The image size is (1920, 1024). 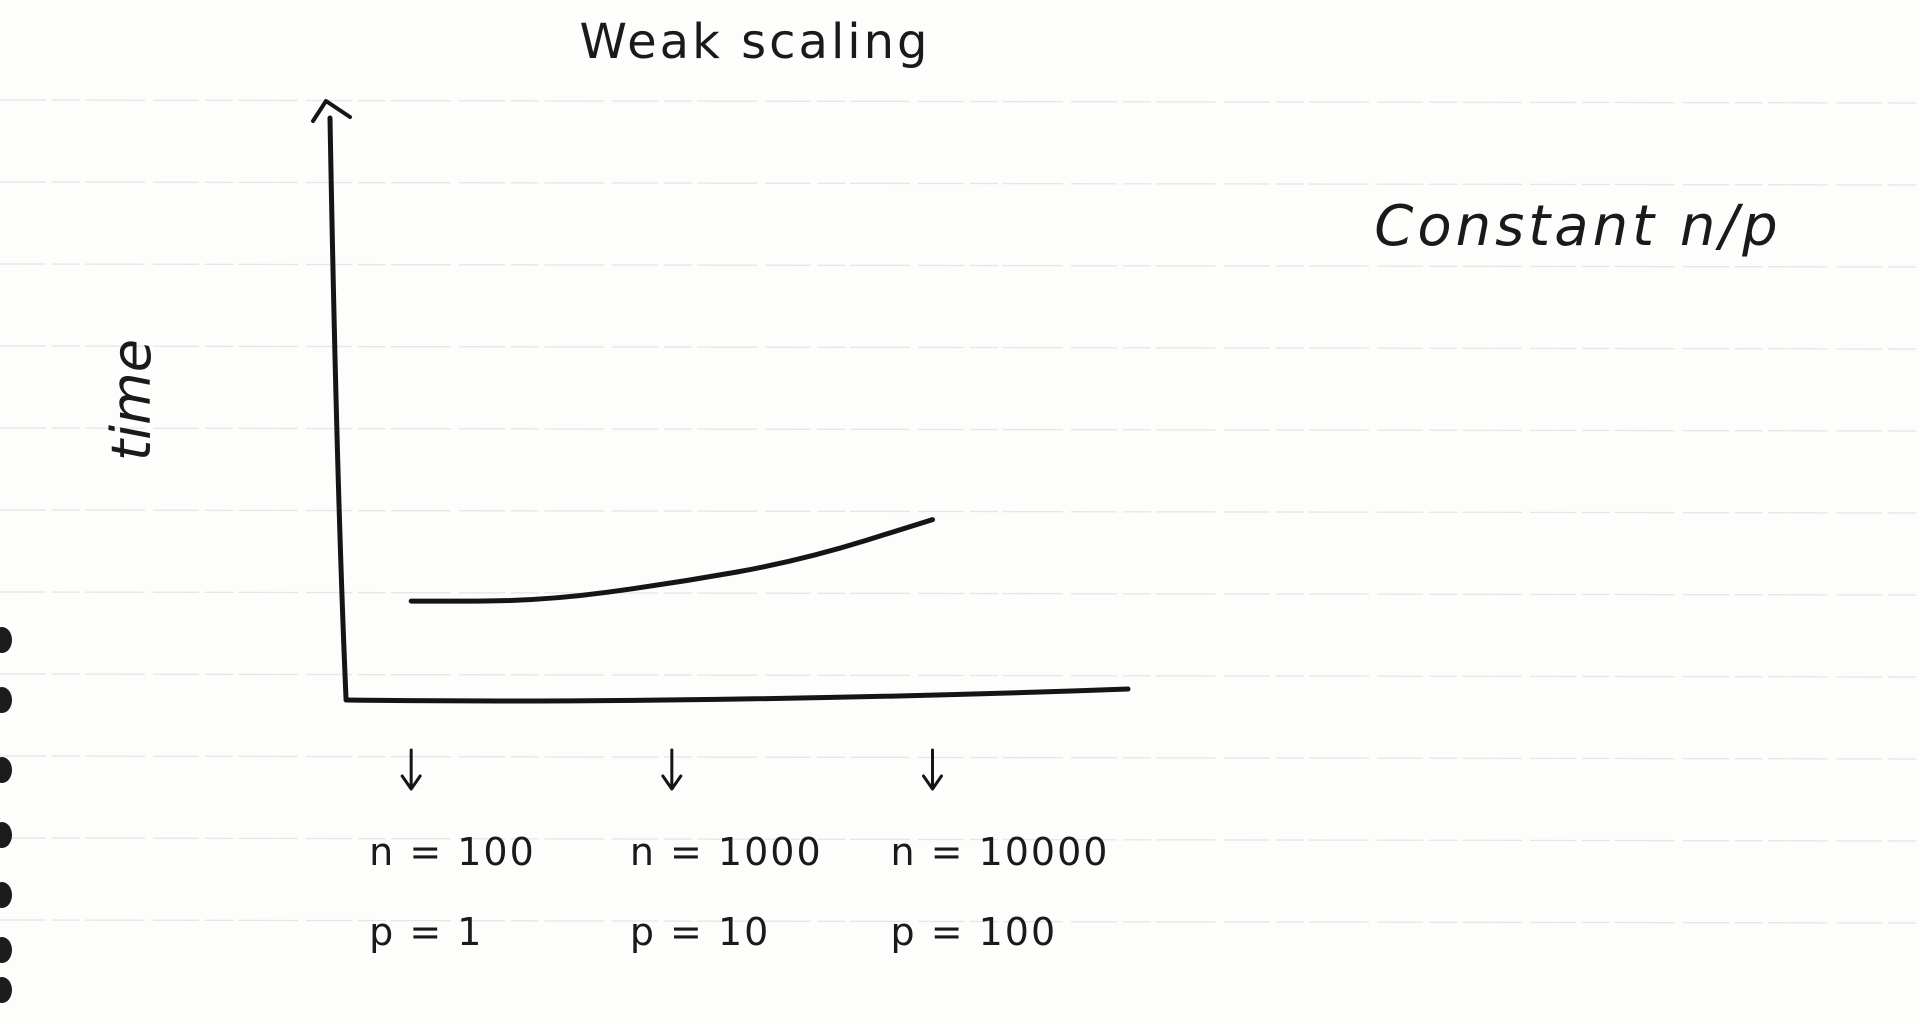 What do you see at coordinates (131, 400) in the screenshot?
I see `y-axis-label: time` at bounding box center [131, 400].